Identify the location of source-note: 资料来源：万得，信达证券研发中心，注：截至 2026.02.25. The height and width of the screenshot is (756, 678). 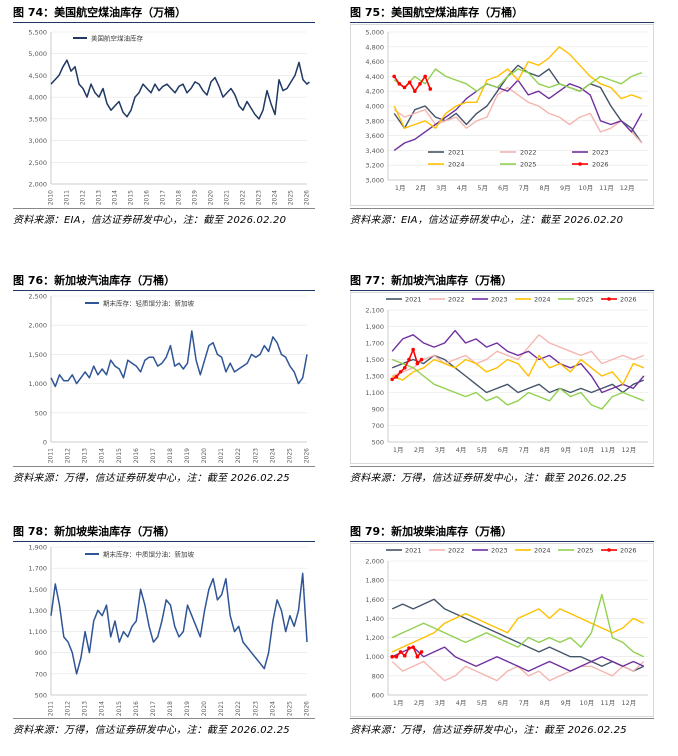
(488, 478).